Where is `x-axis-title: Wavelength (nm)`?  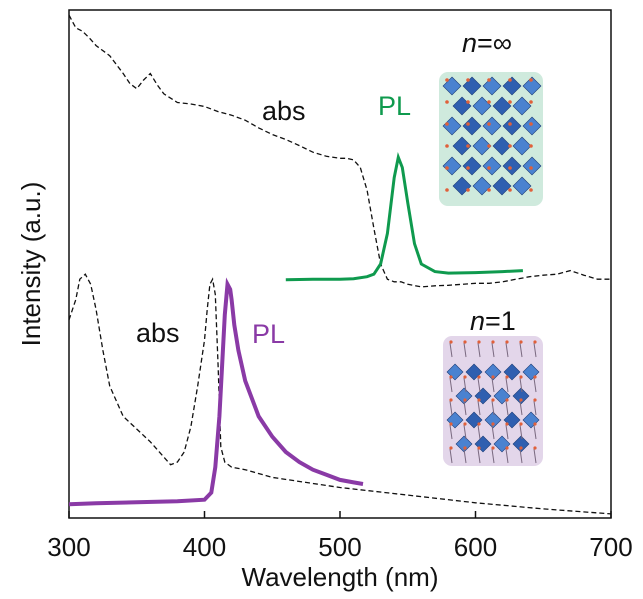
x-axis-title: Wavelength (nm) is located at coordinates (340, 577).